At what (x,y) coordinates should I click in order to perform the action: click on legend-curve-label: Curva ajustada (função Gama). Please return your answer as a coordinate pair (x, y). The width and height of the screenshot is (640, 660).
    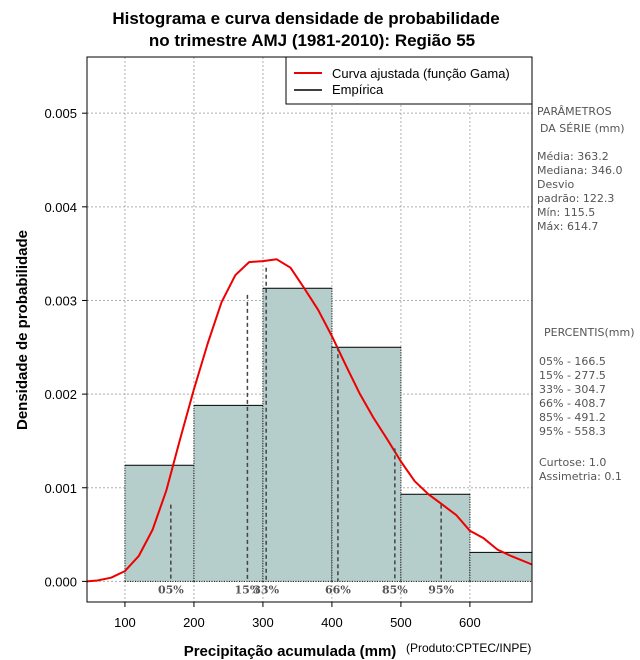
    Looking at the image, I should click on (421, 73).